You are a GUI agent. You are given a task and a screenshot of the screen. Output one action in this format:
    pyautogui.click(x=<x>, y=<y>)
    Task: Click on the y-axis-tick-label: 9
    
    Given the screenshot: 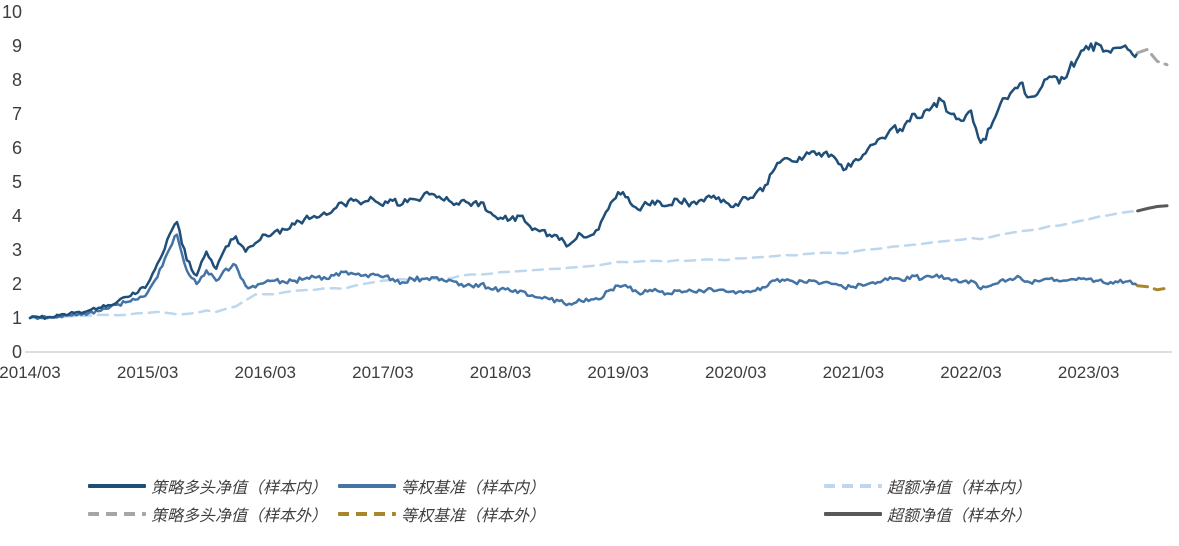 What is the action you would take?
    pyautogui.click(x=17, y=46)
    